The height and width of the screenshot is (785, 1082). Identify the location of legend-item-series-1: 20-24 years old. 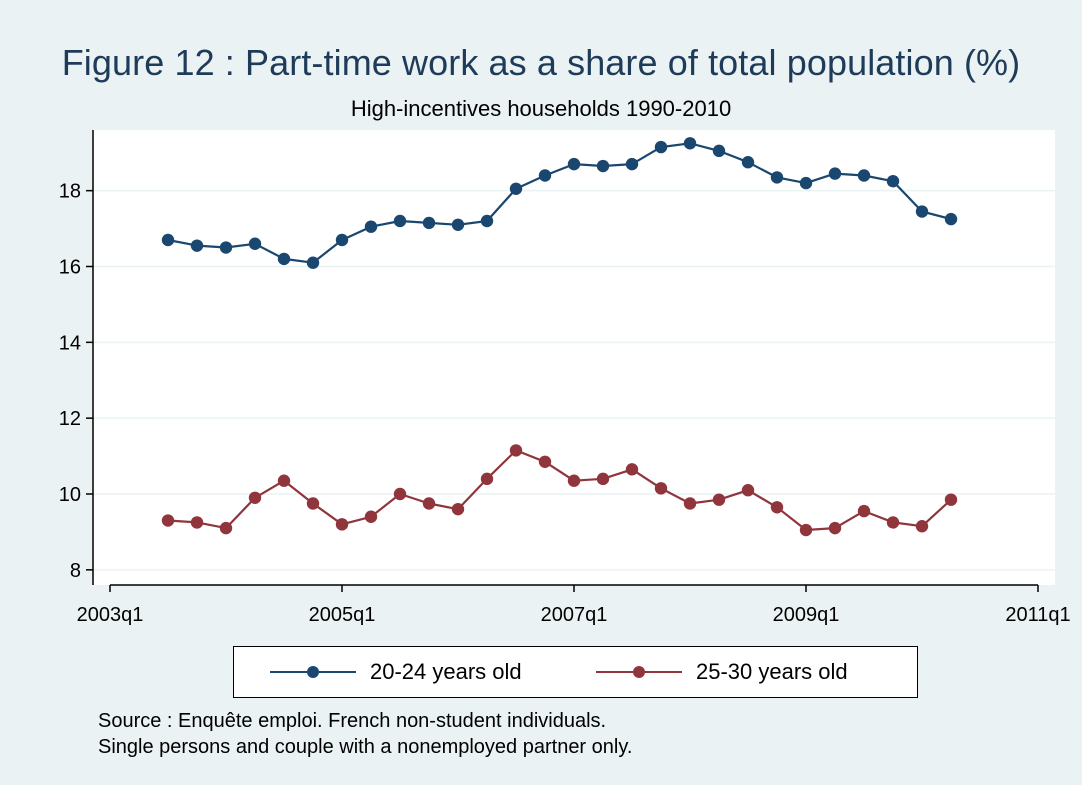
(395, 672).